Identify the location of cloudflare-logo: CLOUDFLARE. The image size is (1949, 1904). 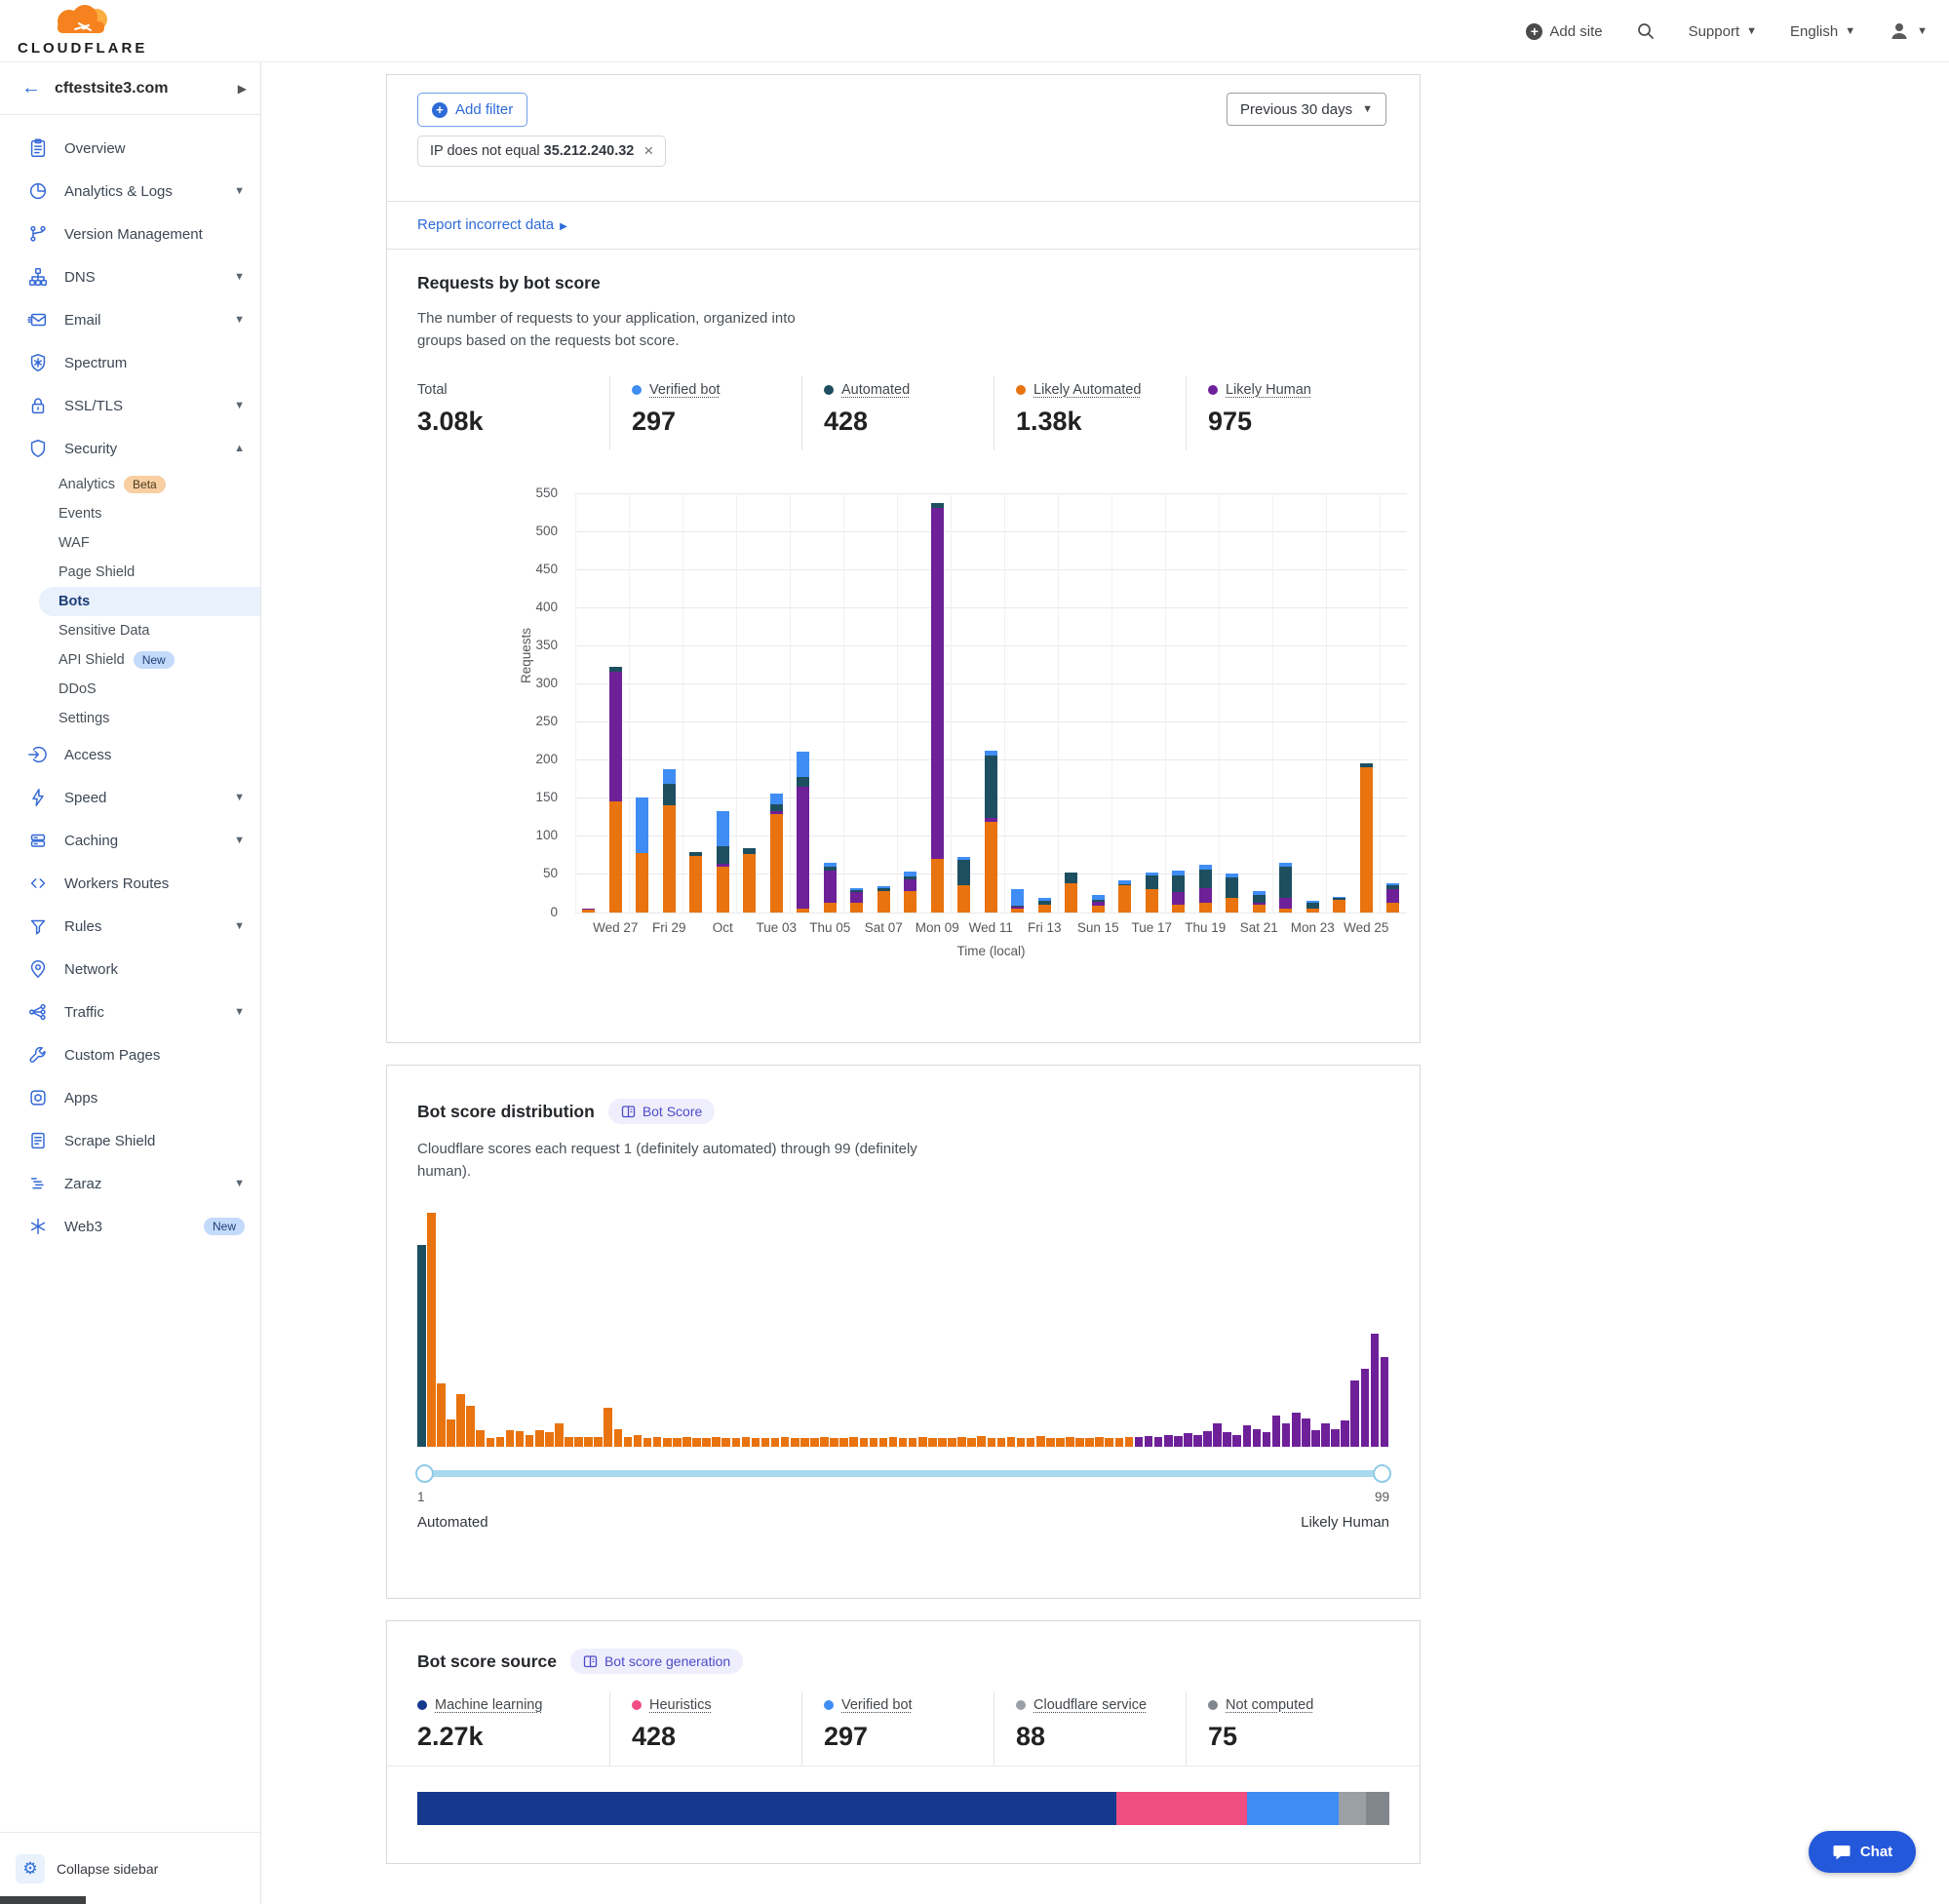
(81, 30).